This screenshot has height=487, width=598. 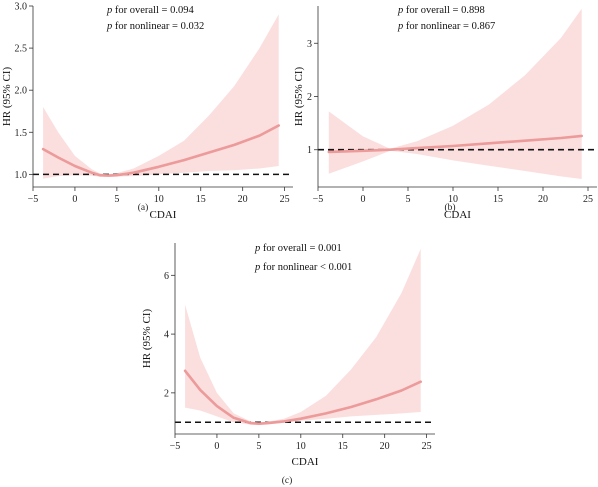 I want to click on y-tick-label: 2.0, so click(x=21, y=91).